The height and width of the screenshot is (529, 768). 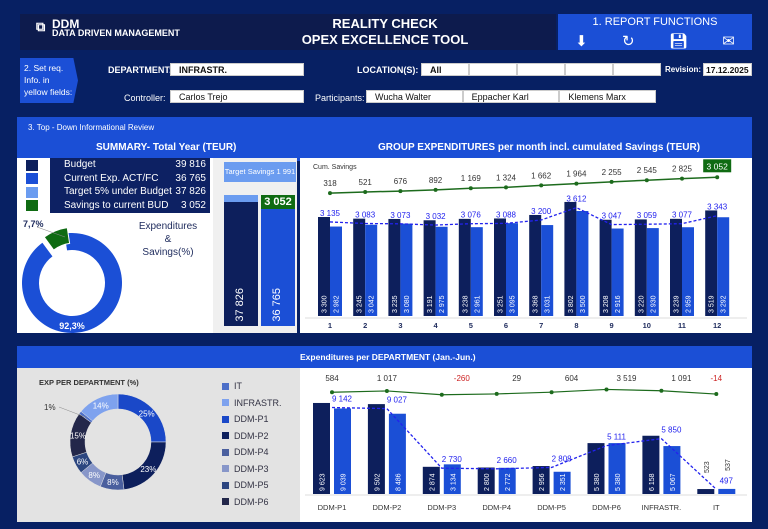 What do you see at coordinates (681, 378) in the screenshot?
I see `savings-label: 1 091` at bounding box center [681, 378].